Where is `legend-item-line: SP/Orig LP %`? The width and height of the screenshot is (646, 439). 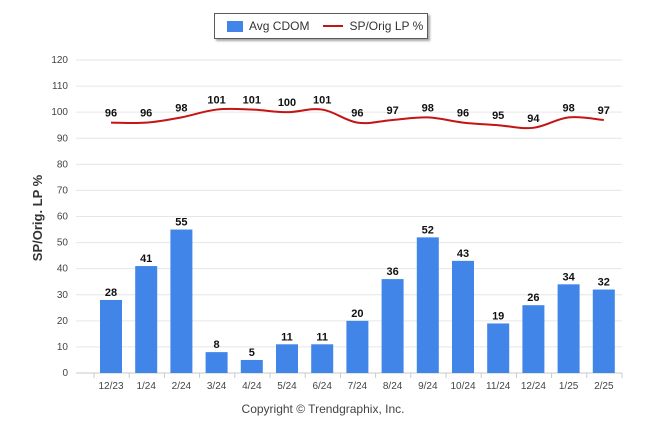
legend-item-line: SP/Orig LP % is located at coordinates (366, 26).